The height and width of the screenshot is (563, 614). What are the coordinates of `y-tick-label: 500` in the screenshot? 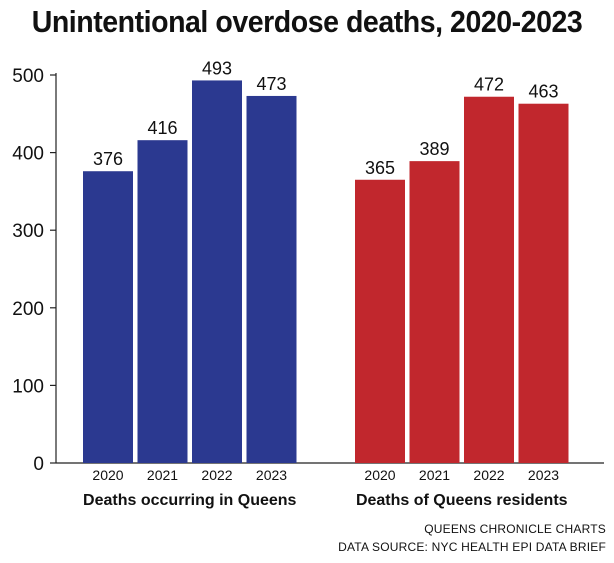 It's located at (28, 76).